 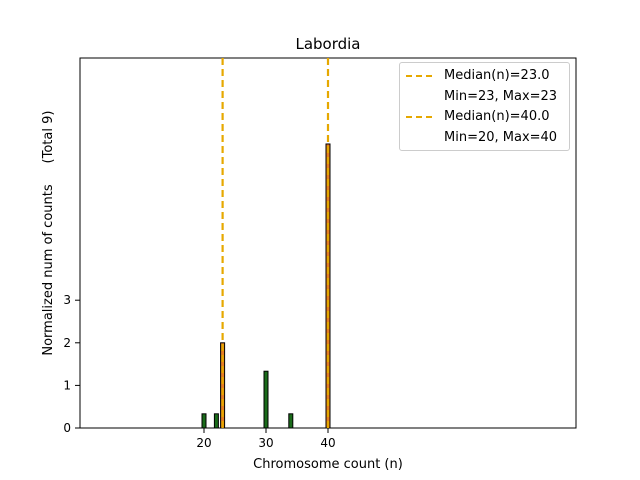 I want to click on y-tick-label: 1, so click(x=67, y=385).